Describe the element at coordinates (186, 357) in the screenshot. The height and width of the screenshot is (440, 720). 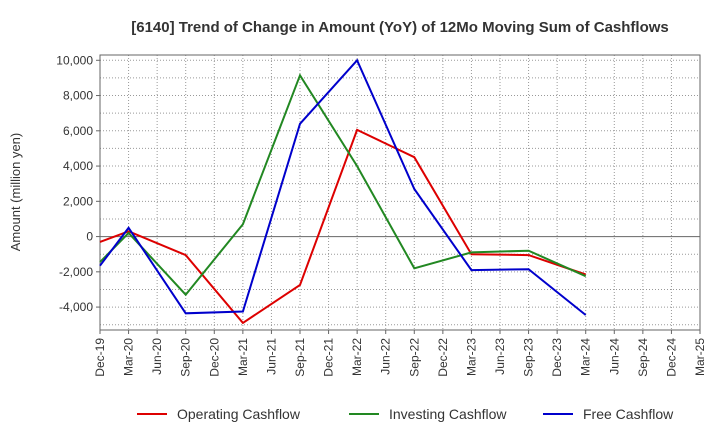
I see `x-tick-label: Sep-20` at that location.